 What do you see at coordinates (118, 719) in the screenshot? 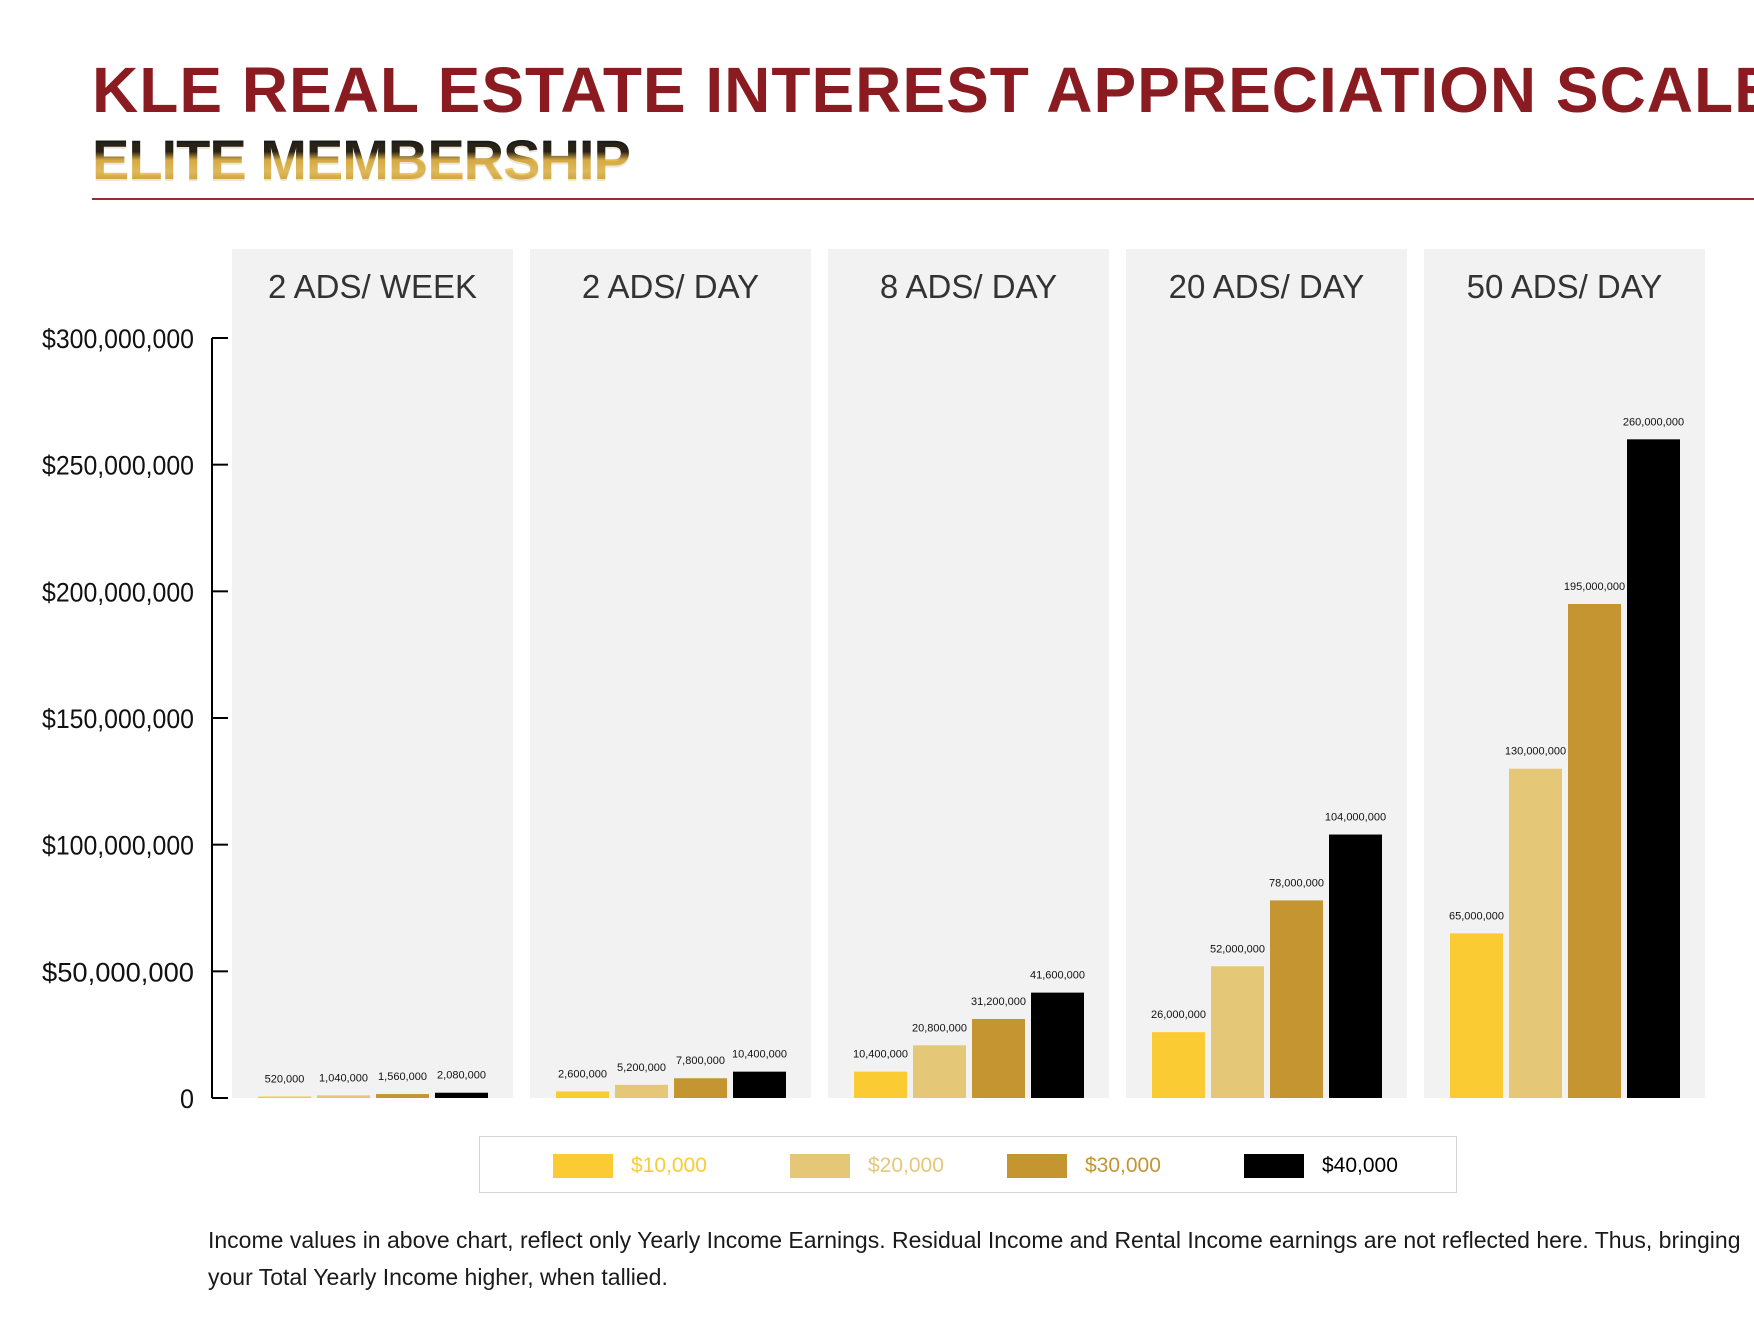
I see `y-tick-label: $150,000,000` at bounding box center [118, 719].